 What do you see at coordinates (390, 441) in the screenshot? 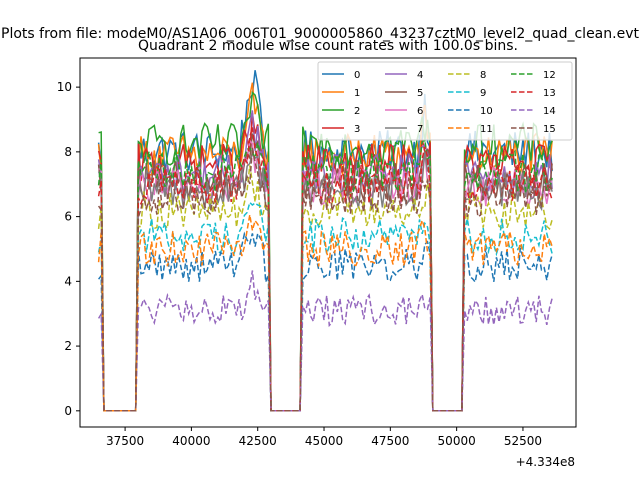
I see `x-tick-label: 47500` at bounding box center [390, 441].